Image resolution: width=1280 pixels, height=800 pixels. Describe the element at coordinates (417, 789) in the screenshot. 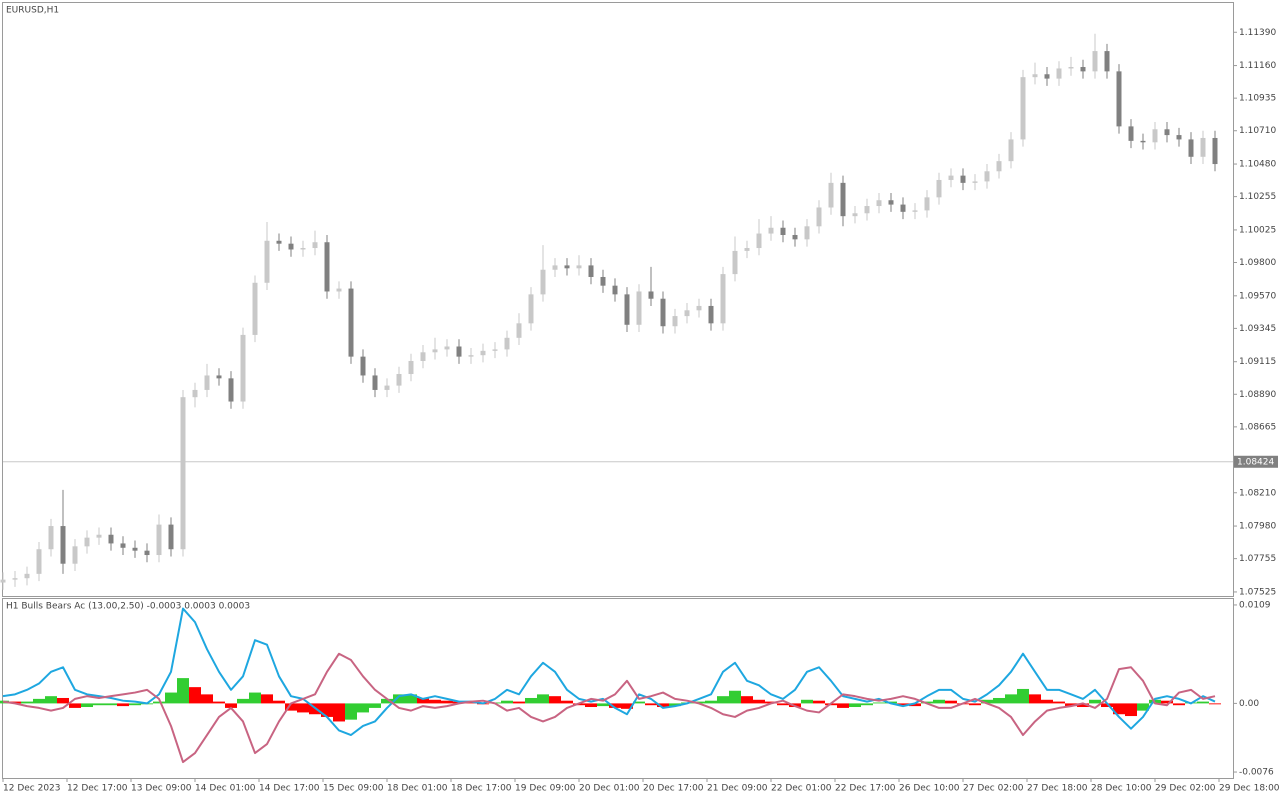

I see `x-tick-label: 18 Dec 01:00` at that location.